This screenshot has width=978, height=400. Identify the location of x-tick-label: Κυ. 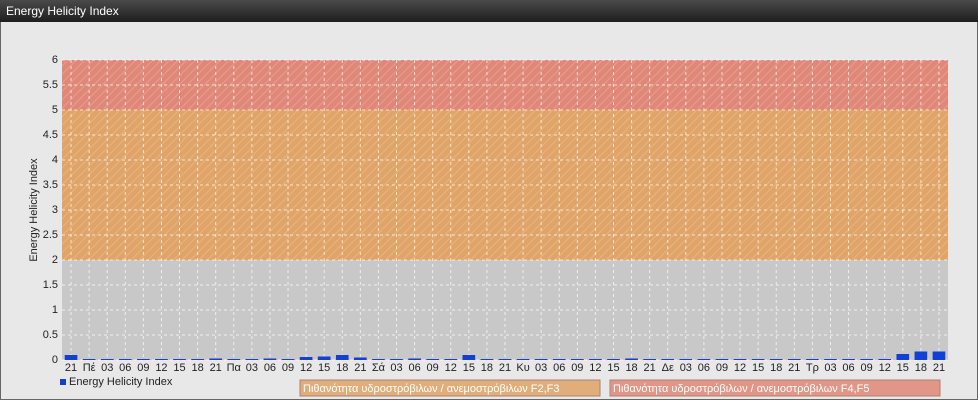
(522, 368).